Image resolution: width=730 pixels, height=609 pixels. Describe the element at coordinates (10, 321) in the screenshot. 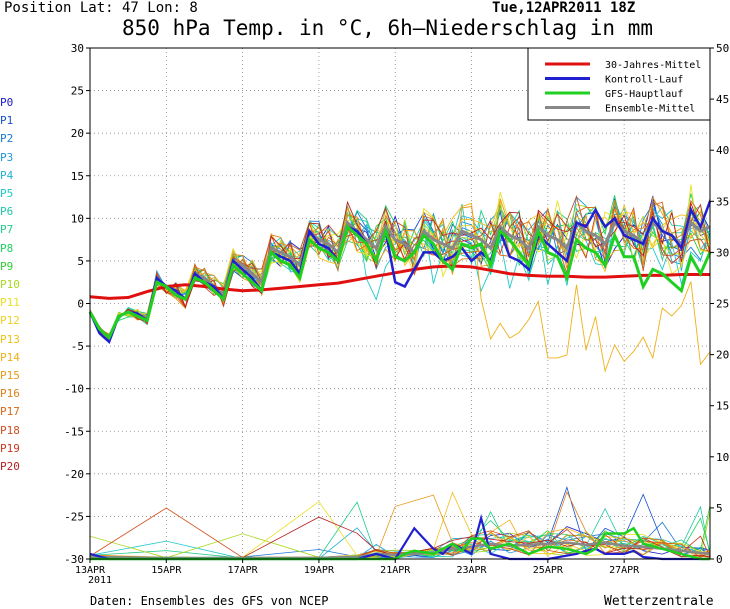

I see `member-label-p12: P12` at that location.